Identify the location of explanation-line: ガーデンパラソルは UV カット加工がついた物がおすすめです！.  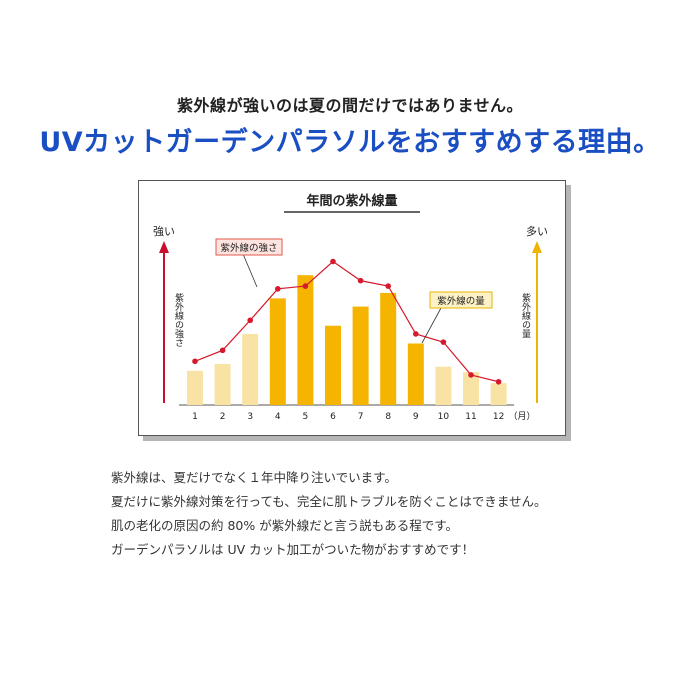
(293, 549).